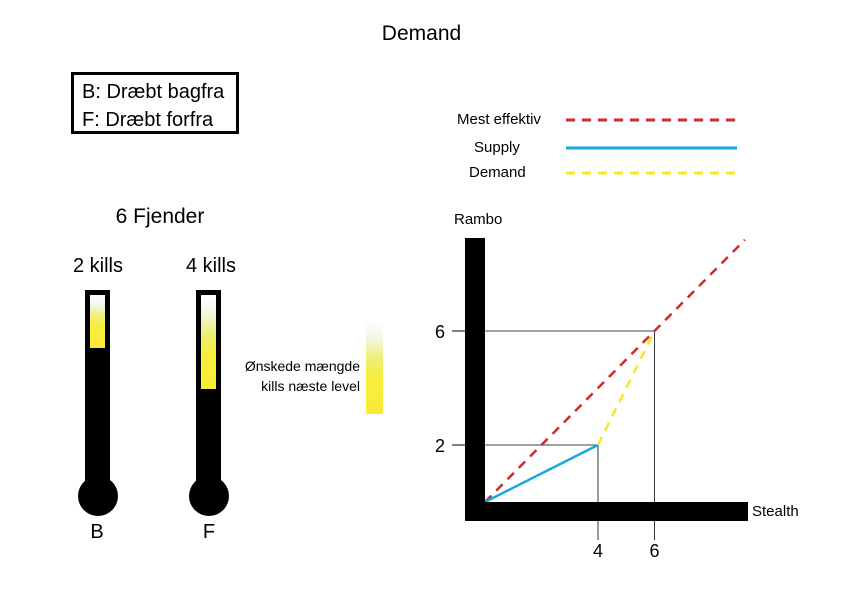  I want to click on y-axis-label: Rambo, so click(478, 219).